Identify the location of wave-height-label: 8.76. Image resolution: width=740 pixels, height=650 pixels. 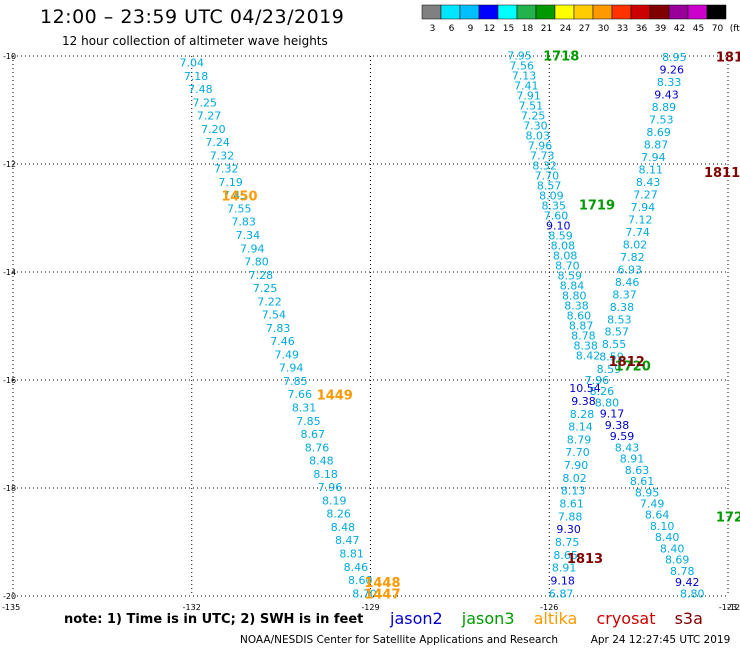
(317, 447).